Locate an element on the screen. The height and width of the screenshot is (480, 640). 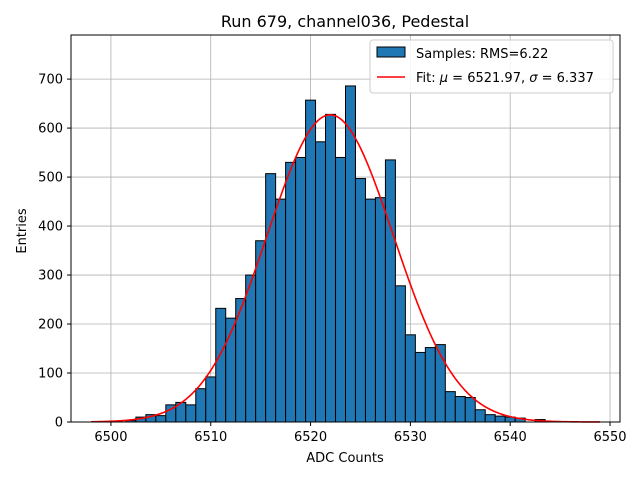
x-axis-label: ADC Counts is located at coordinates (345, 458).